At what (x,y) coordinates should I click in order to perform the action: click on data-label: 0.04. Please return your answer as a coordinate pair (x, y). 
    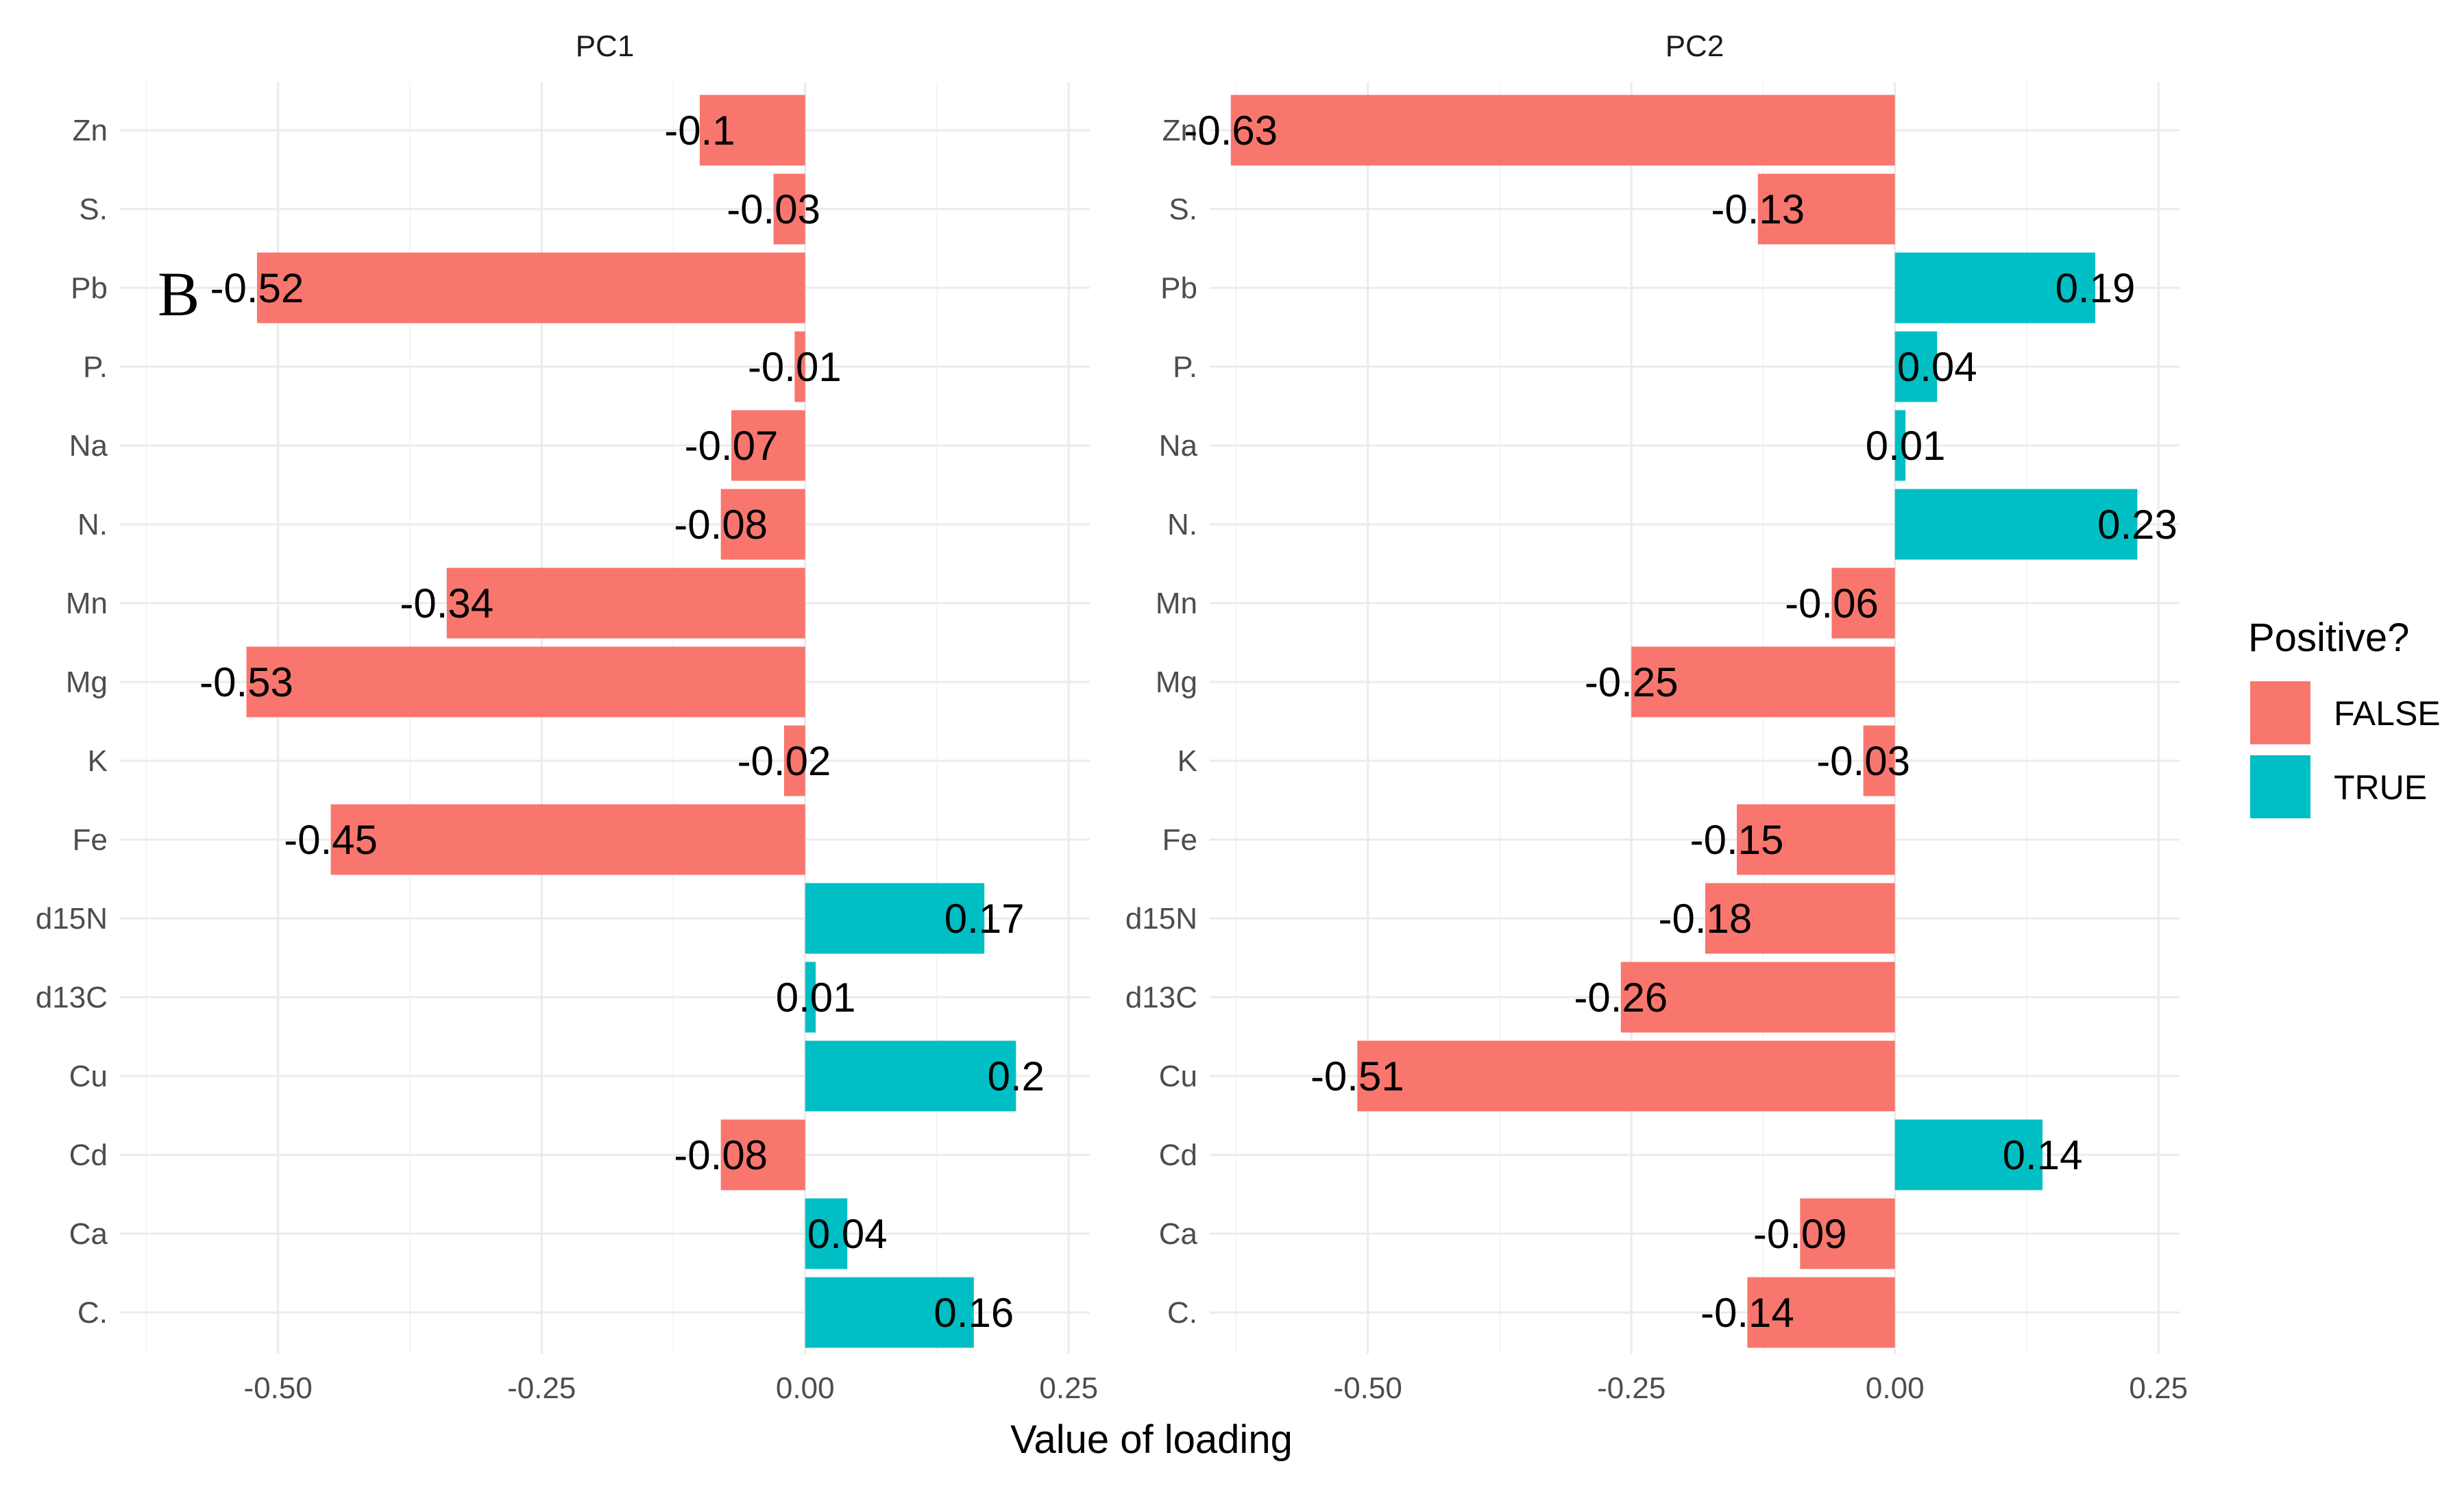
    Looking at the image, I should click on (847, 1234).